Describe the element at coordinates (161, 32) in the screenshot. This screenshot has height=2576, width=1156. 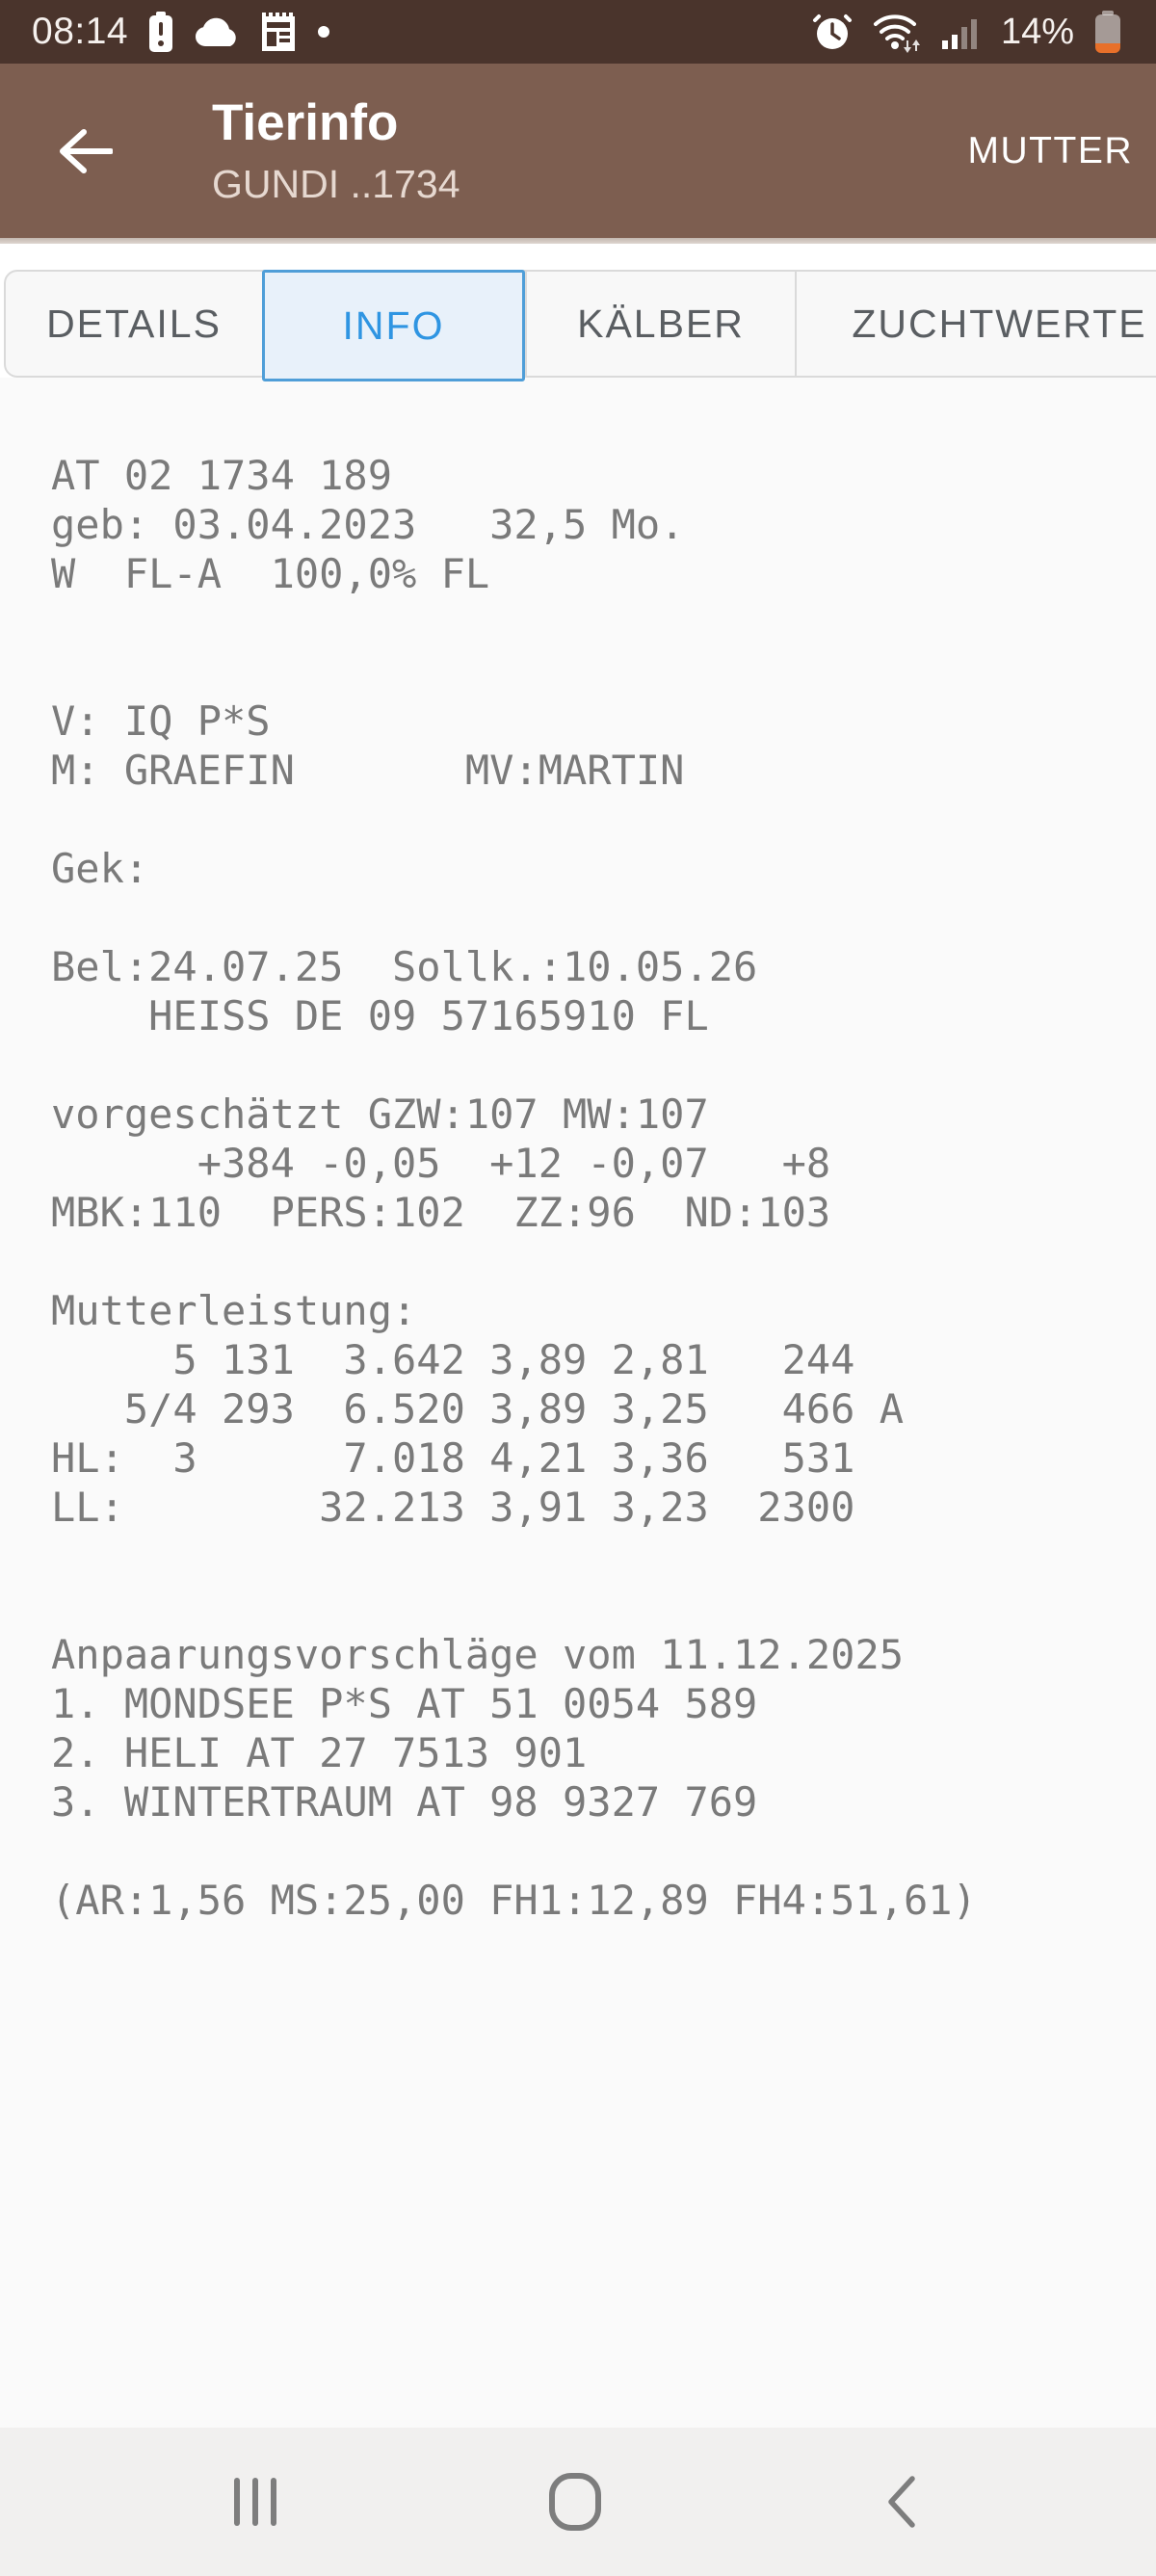
I see `battery-alert-icon` at that location.